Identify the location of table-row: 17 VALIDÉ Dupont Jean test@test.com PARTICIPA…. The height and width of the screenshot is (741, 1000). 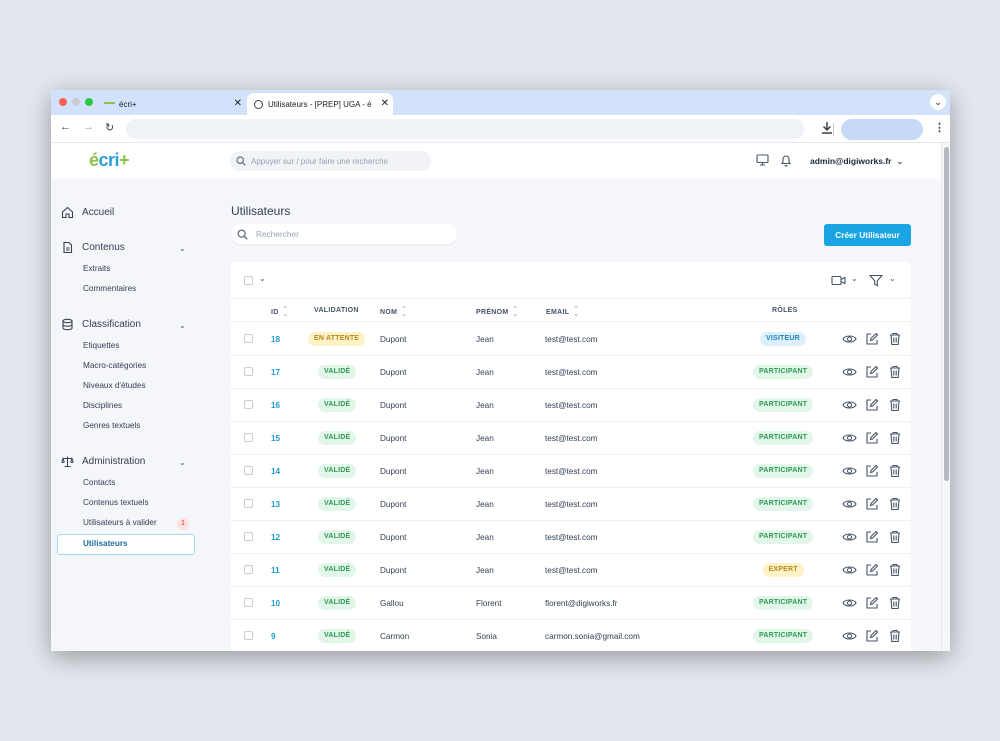
(571, 372).